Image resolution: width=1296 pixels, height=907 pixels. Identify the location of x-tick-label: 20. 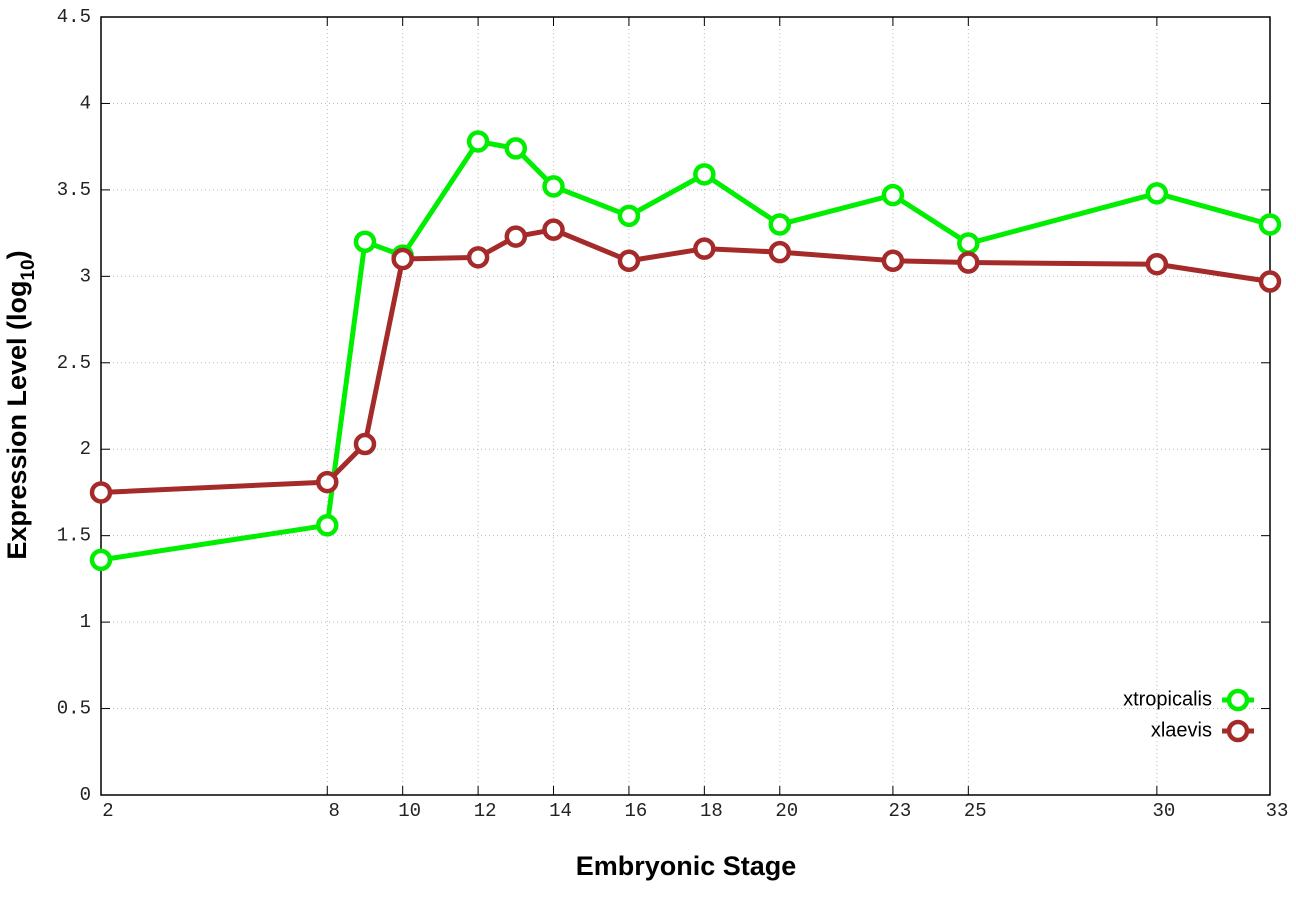
(786, 811).